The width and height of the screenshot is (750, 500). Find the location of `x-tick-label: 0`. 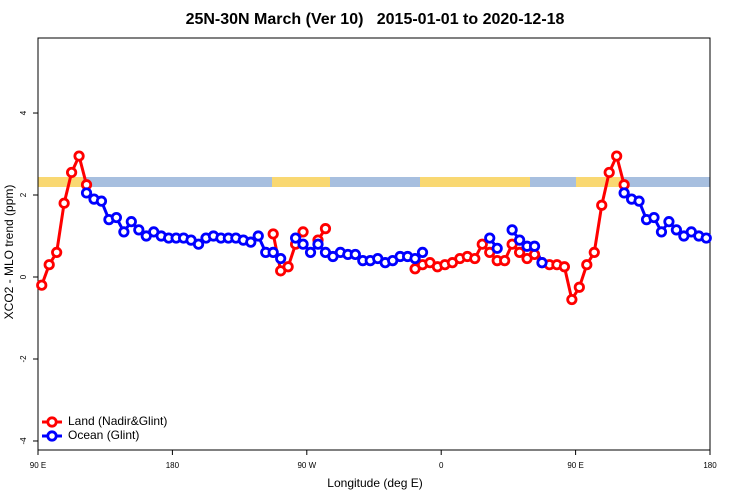

x-tick-label: 0 is located at coordinates (441, 465).